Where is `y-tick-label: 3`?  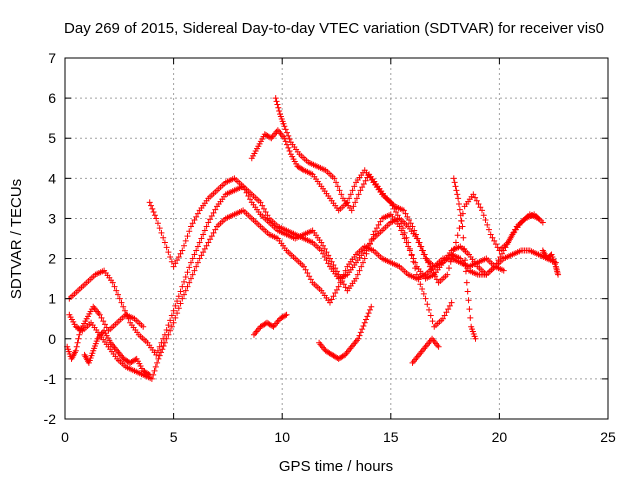 y-tick-label: 3 is located at coordinates (52, 218).